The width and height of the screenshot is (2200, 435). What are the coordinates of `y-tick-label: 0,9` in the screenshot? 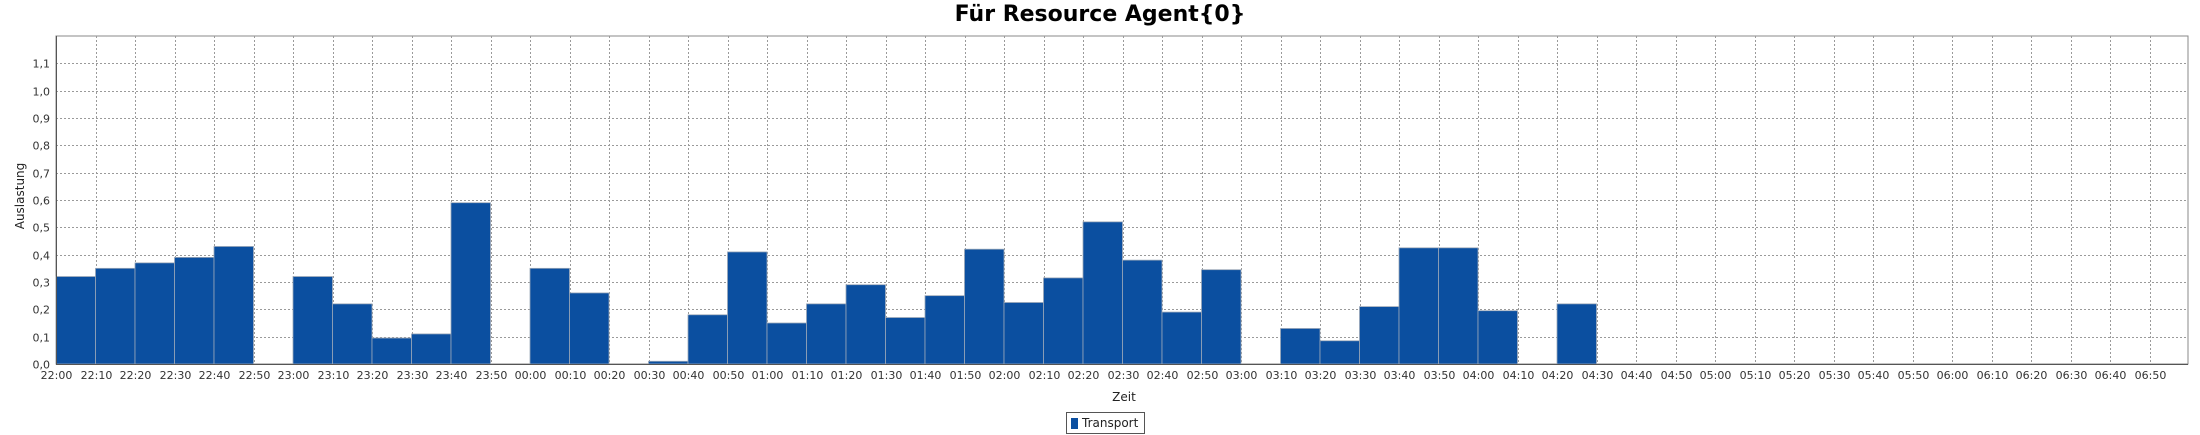 It's located at (42, 119).